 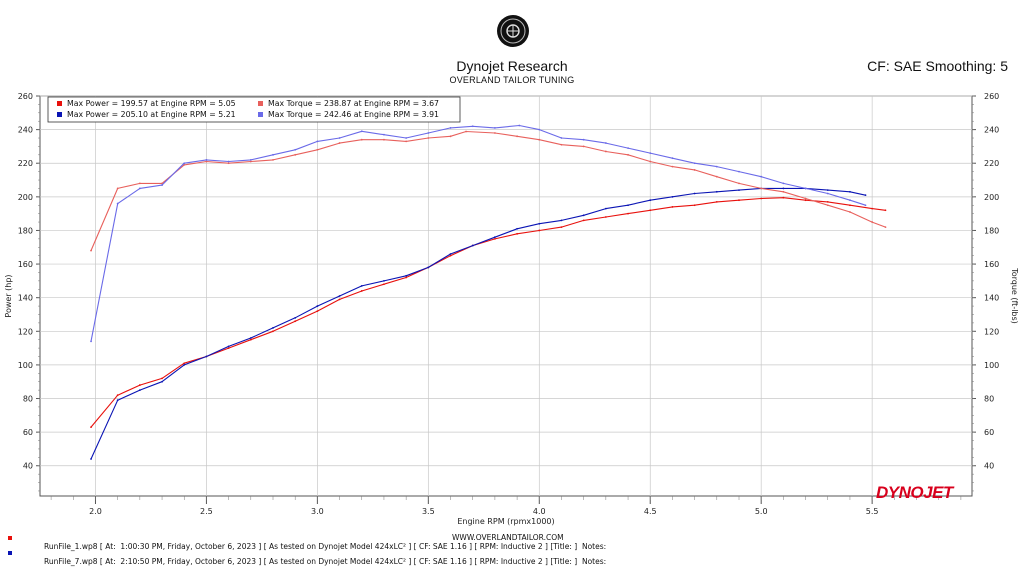 What do you see at coordinates (989, 432) in the screenshot?
I see `y-tick-label-right: 60` at bounding box center [989, 432].